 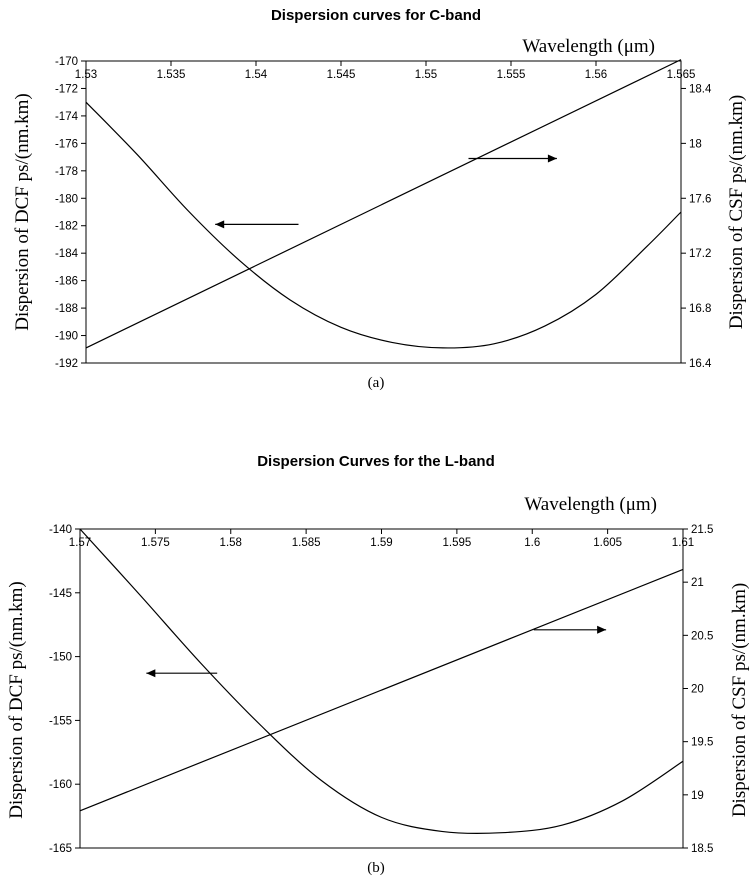 I want to click on x-tick-label: 1.53, so click(x=86, y=75).